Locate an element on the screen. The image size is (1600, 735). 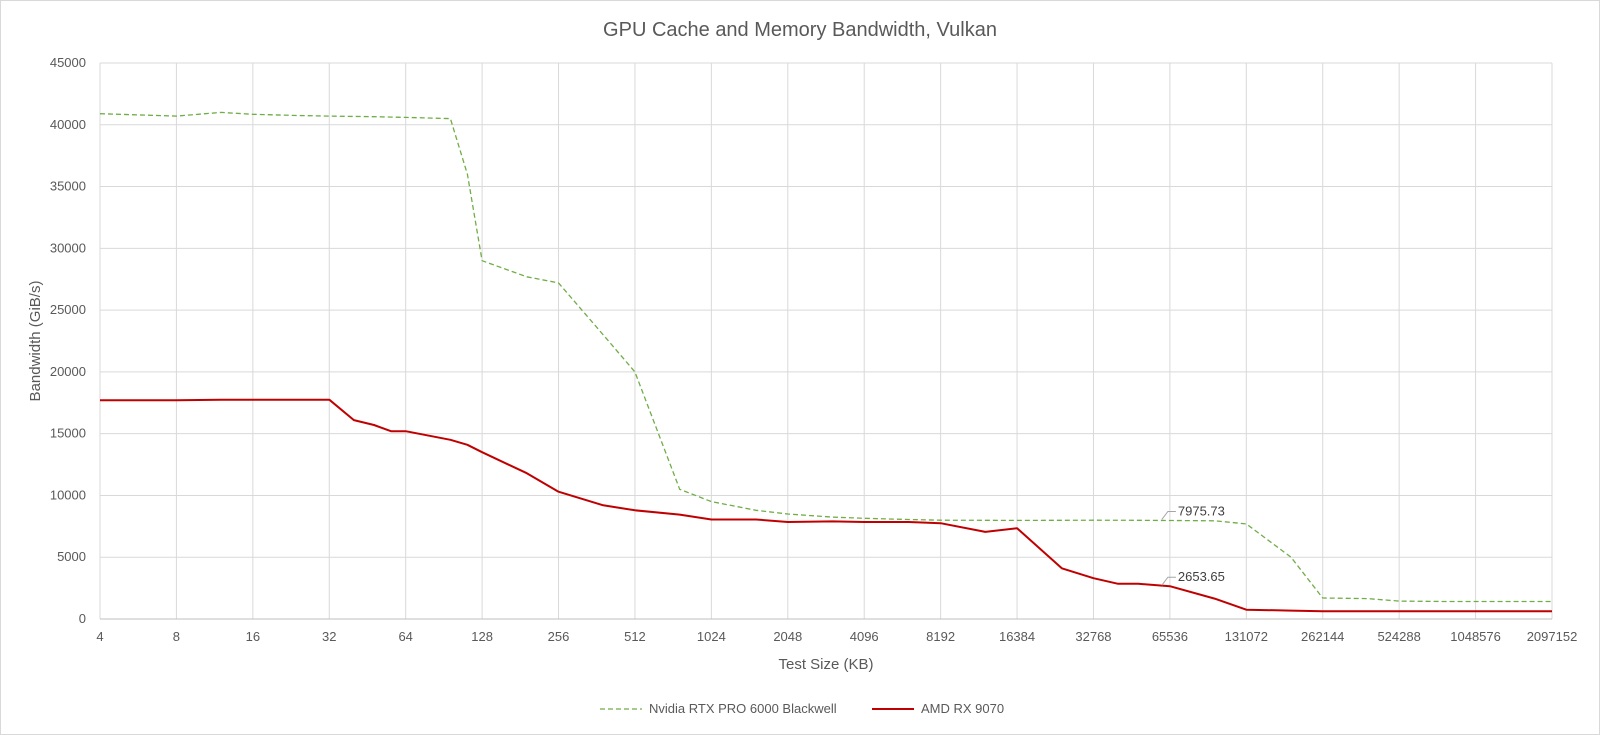
x-tick-label: 8 is located at coordinates (176, 636).